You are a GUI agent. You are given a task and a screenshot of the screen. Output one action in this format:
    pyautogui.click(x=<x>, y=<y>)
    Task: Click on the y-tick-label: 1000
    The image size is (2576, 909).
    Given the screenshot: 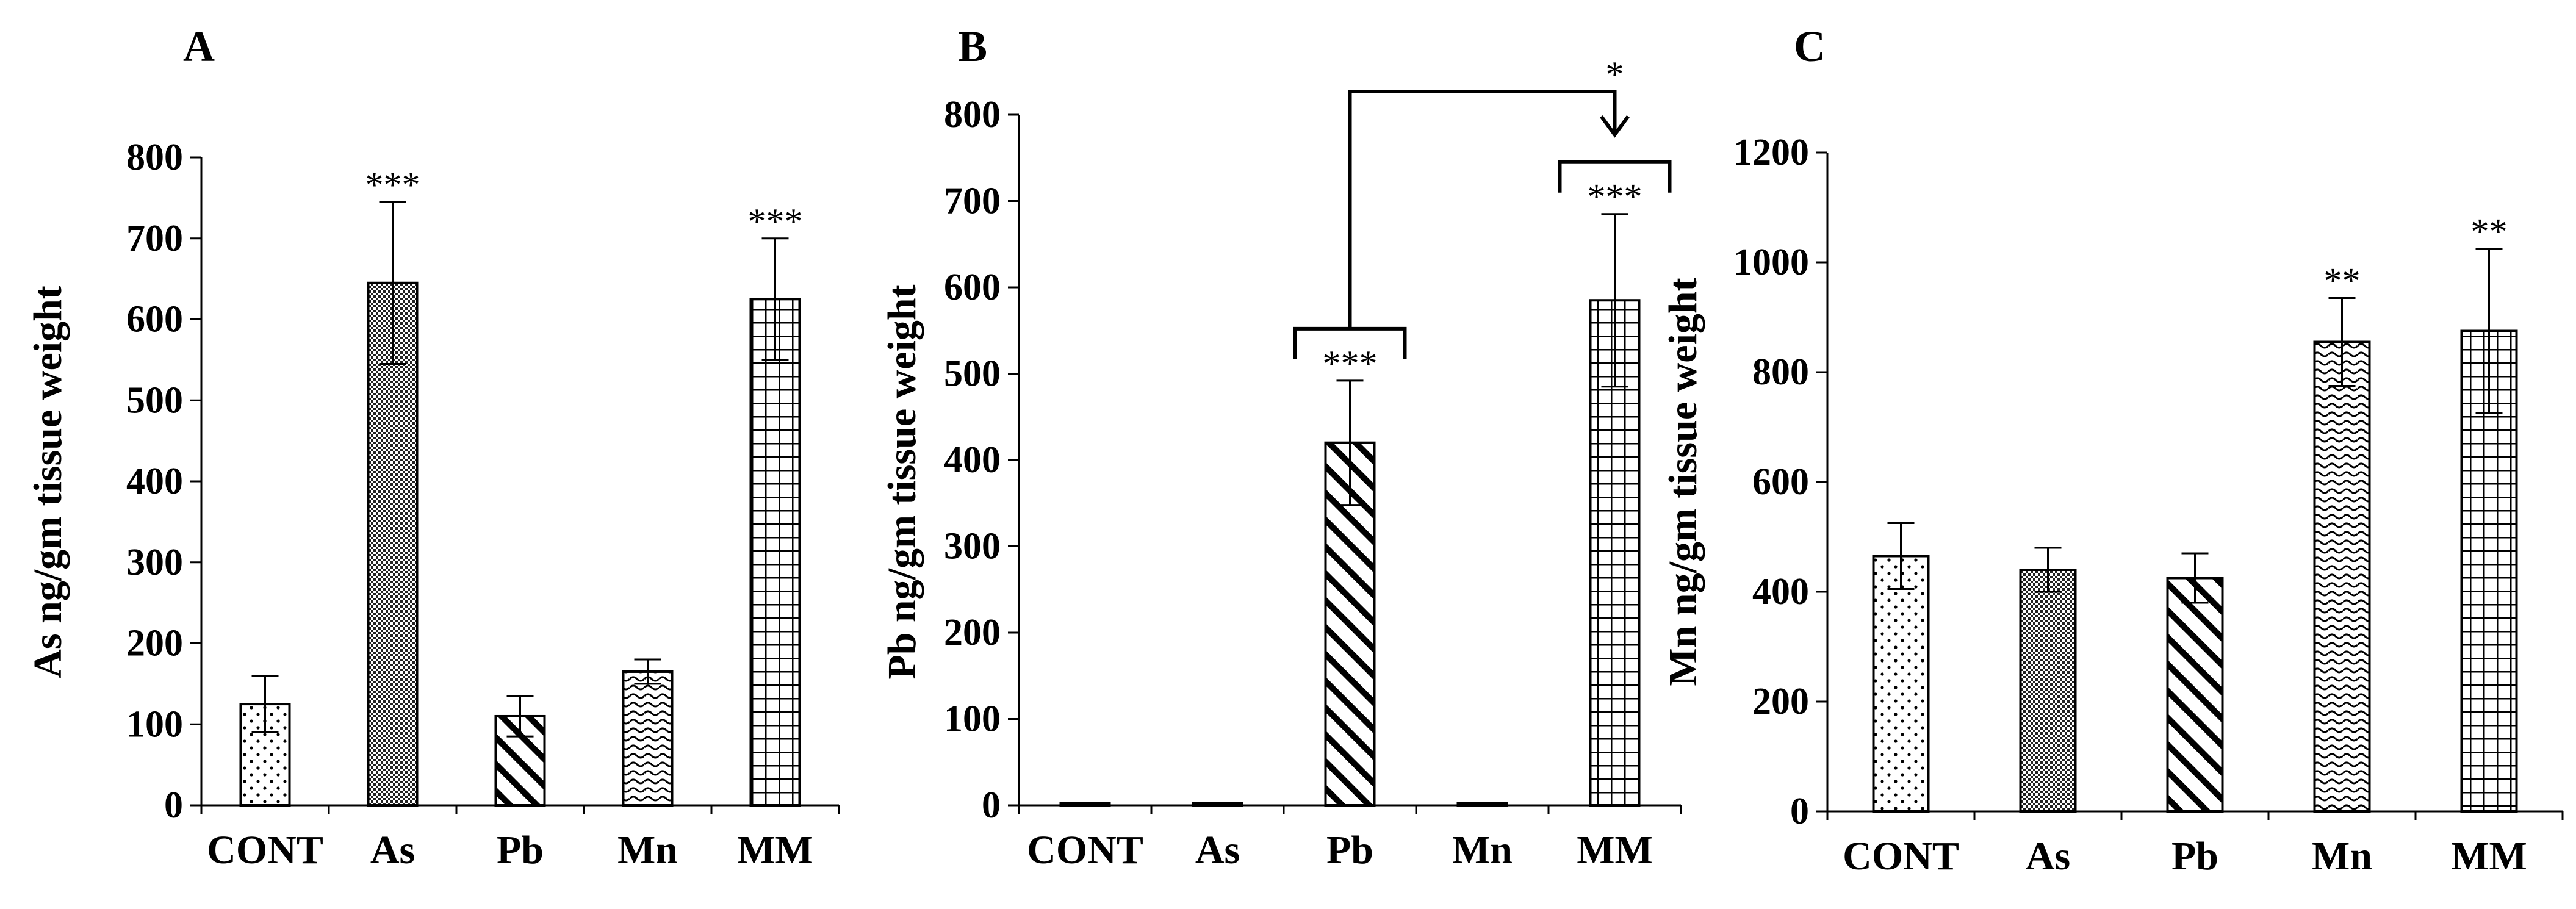 What is the action you would take?
    pyautogui.click(x=1771, y=262)
    